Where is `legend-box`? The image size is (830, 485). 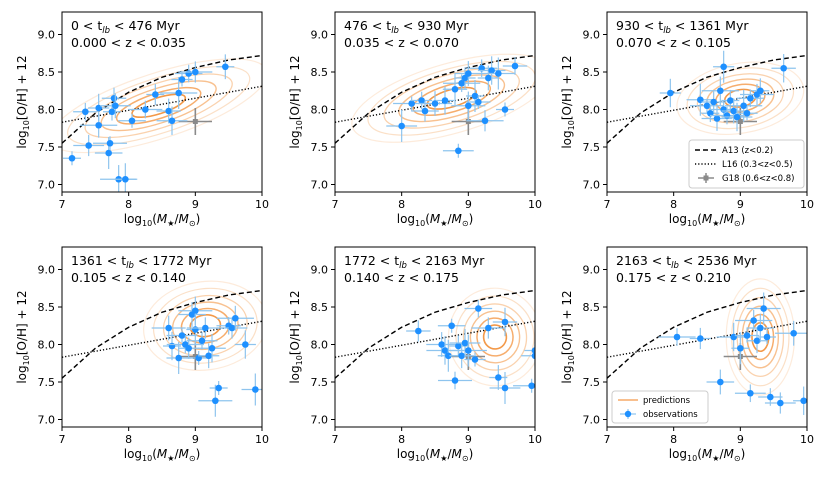 legend-box is located at coordinates (746, 164).